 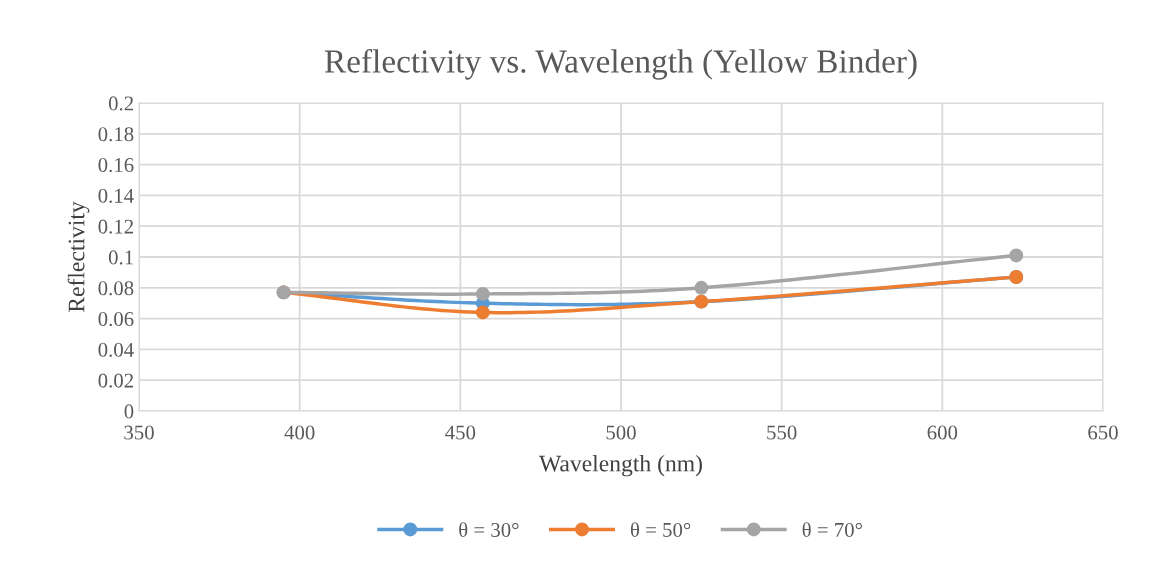 What do you see at coordinates (116, 134) in the screenshot?
I see `y-tick-label: 0.18` at bounding box center [116, 134].